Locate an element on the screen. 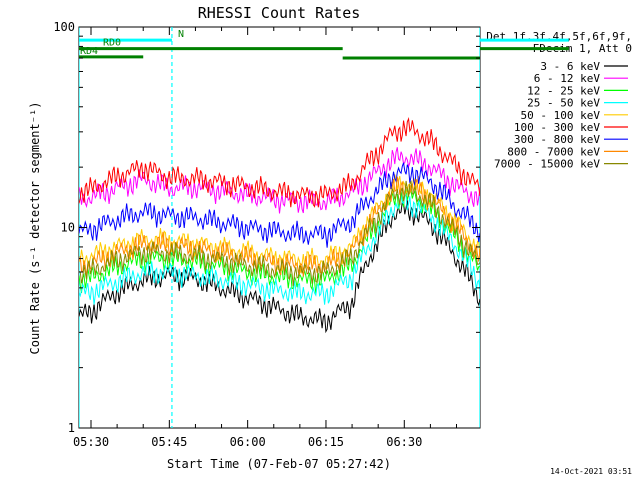 The height and width of the screenshot is (480, 640). annotation-label-1: N is located at coordinates (181, 34).